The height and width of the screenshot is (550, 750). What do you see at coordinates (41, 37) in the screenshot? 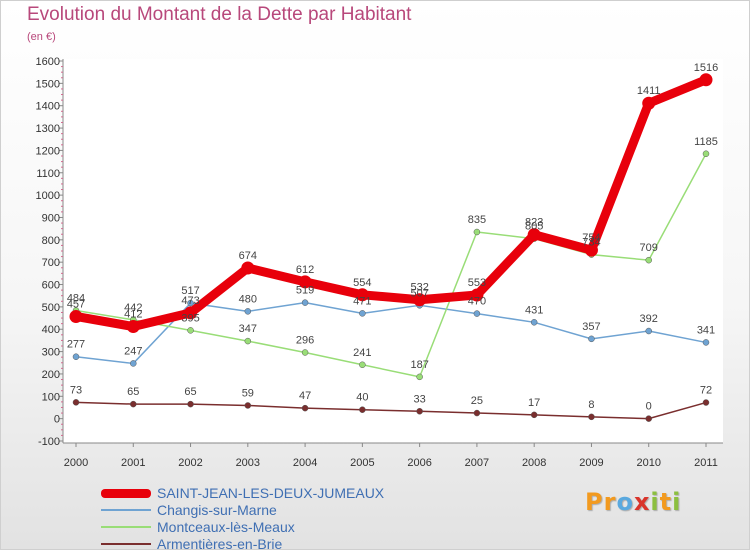
I see `y-axis-unit: (en €)` at bounding box center [41, 37].